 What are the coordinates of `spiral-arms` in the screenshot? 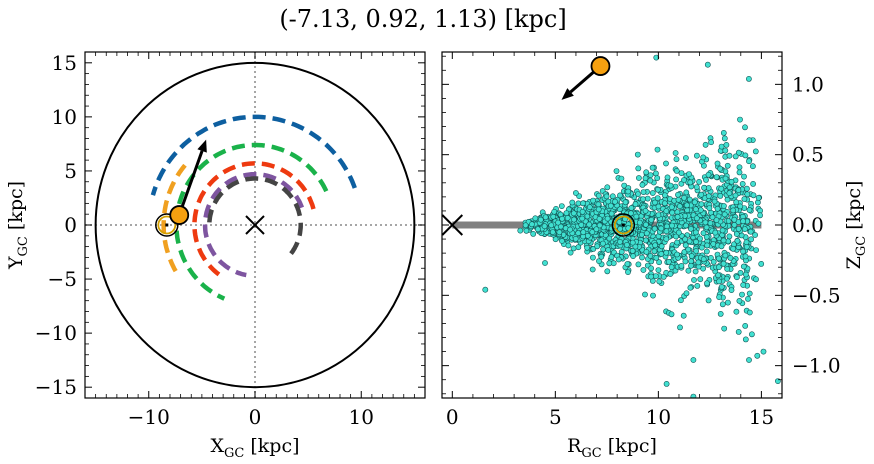 It's located at (253, 207).